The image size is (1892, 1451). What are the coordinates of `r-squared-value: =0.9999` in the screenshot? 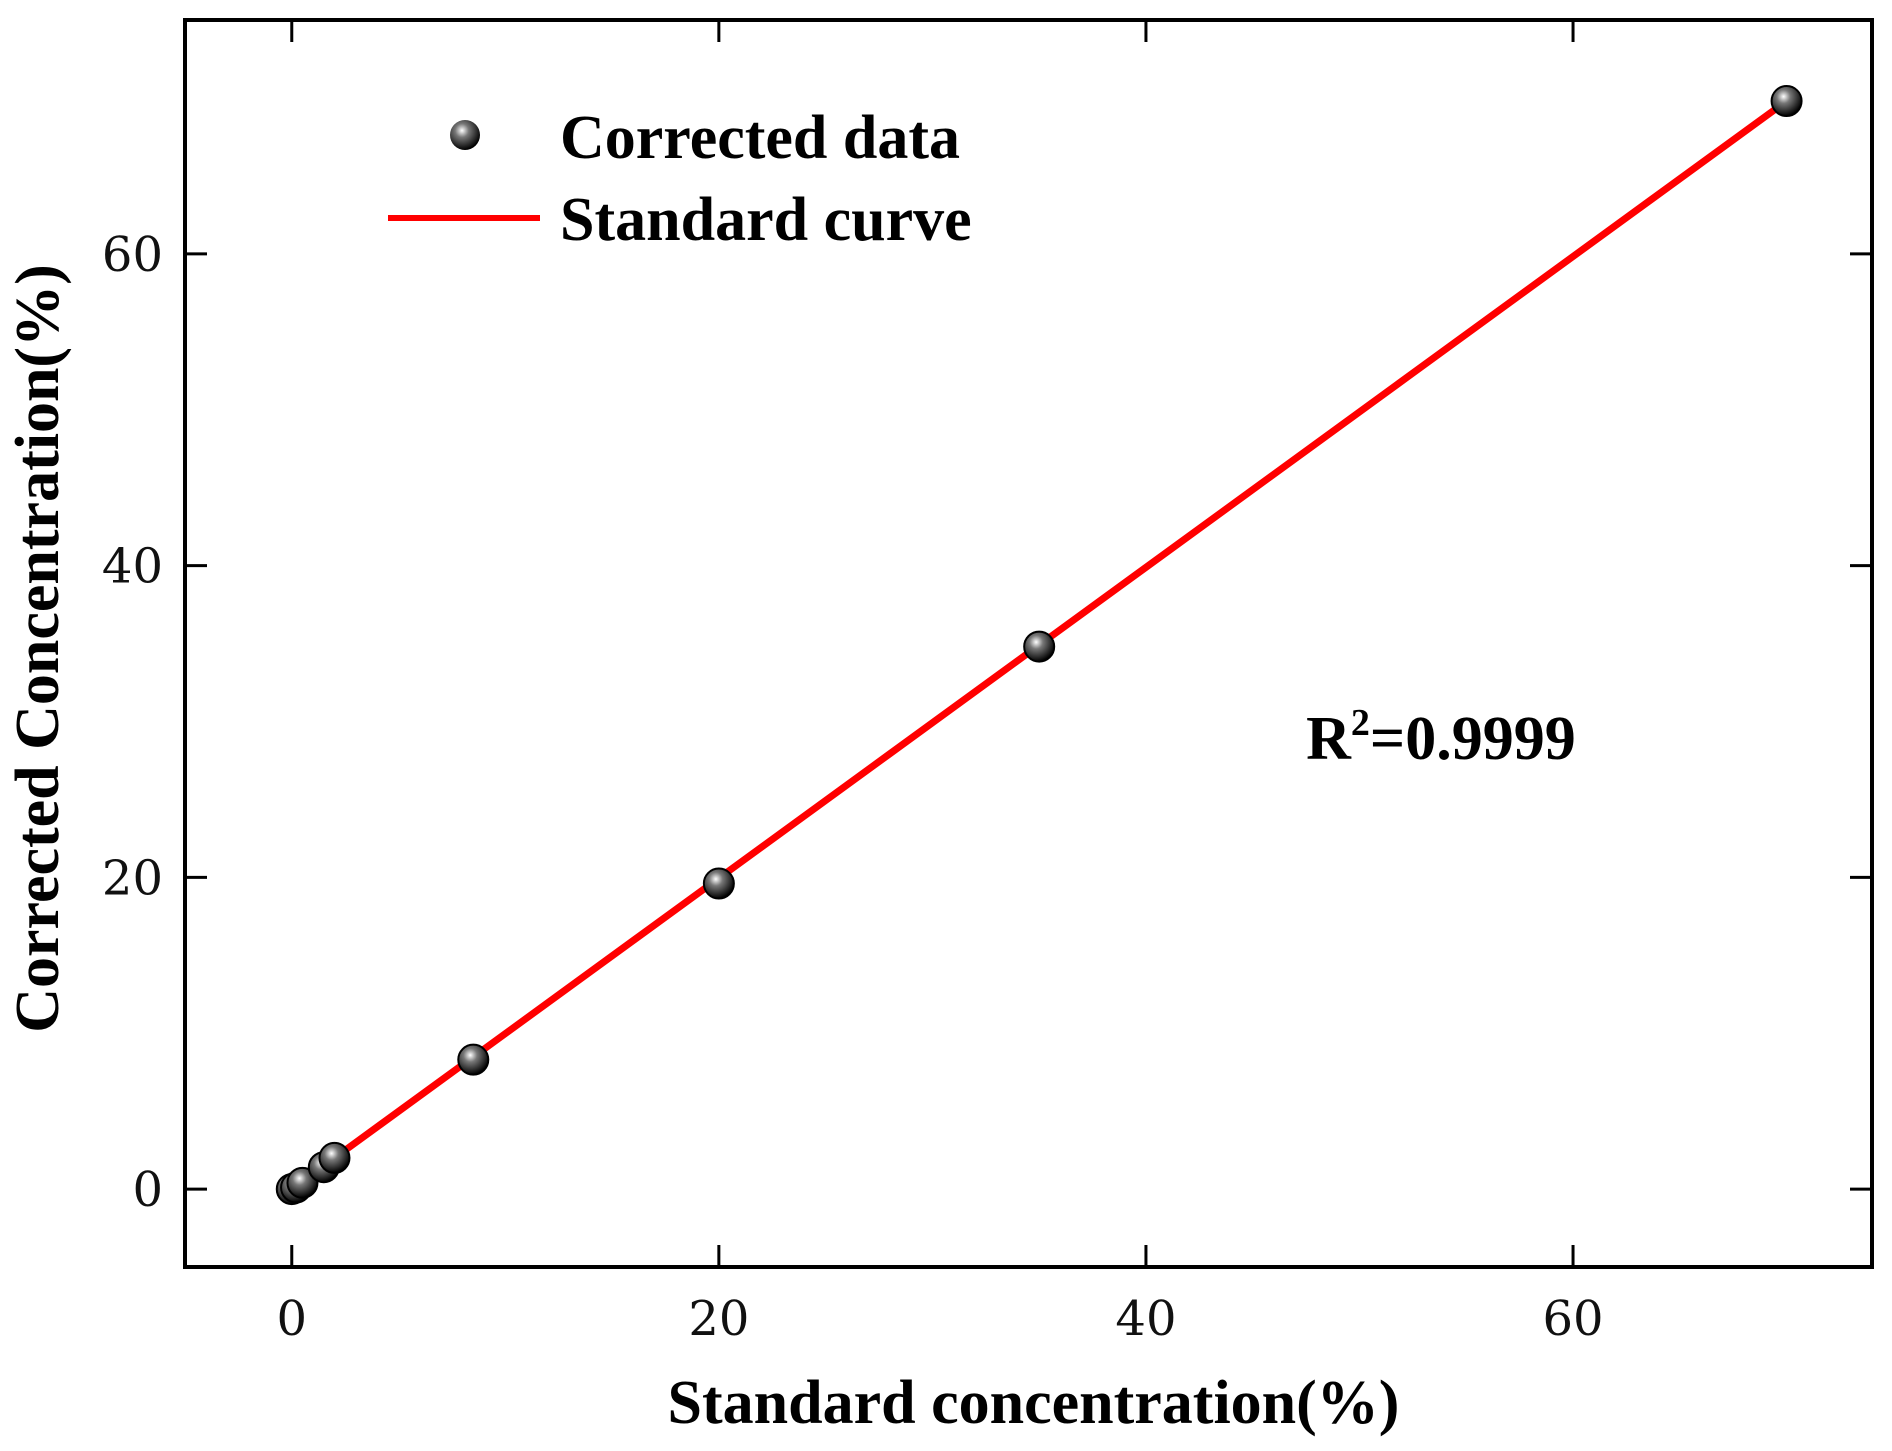 It's located at (1473, 739).